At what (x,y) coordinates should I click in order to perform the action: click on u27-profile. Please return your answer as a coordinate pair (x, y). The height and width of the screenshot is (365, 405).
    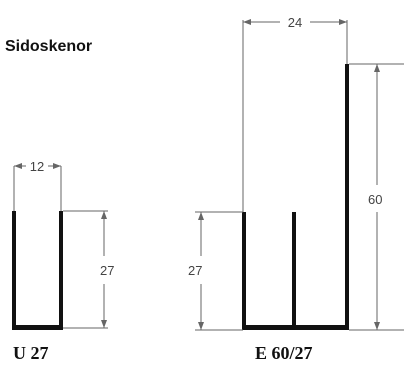
    Looking at the image, I should click on (37, 270).